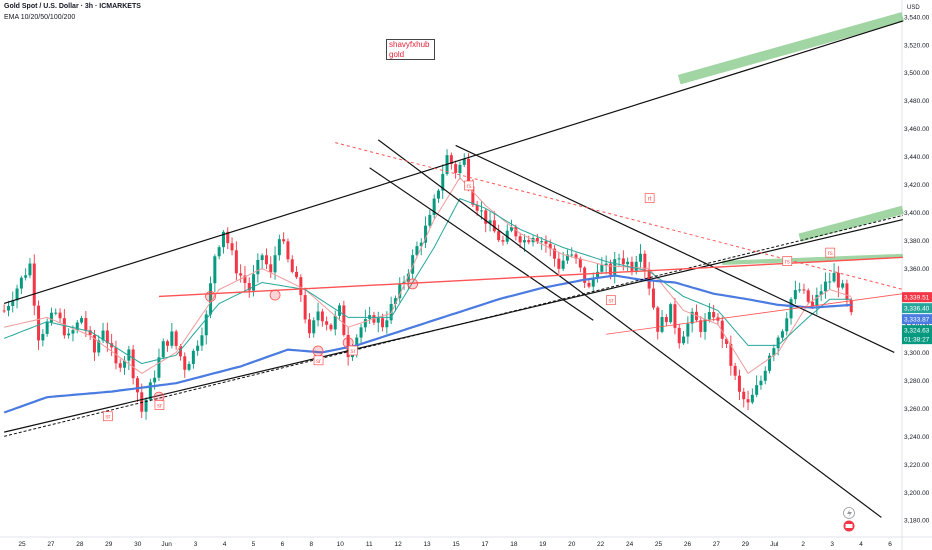 This screenshot has width=932, height=550. I want to click on supply-zone, so click(791, 48).